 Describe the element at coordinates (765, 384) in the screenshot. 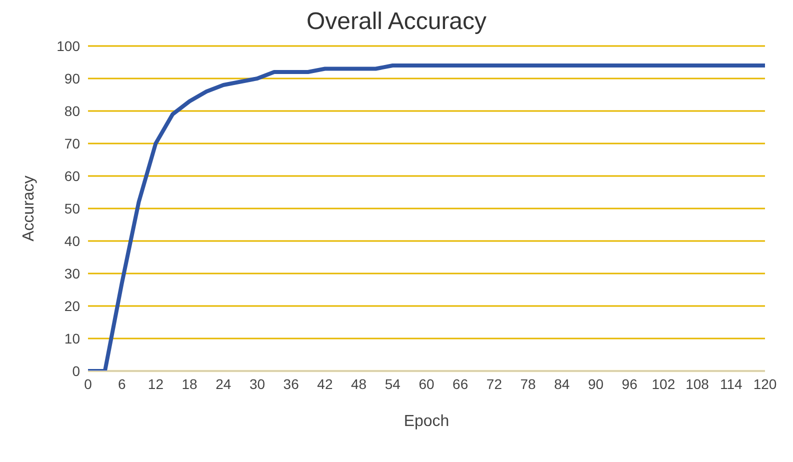

I see `x-tick-label: 120` at that location.